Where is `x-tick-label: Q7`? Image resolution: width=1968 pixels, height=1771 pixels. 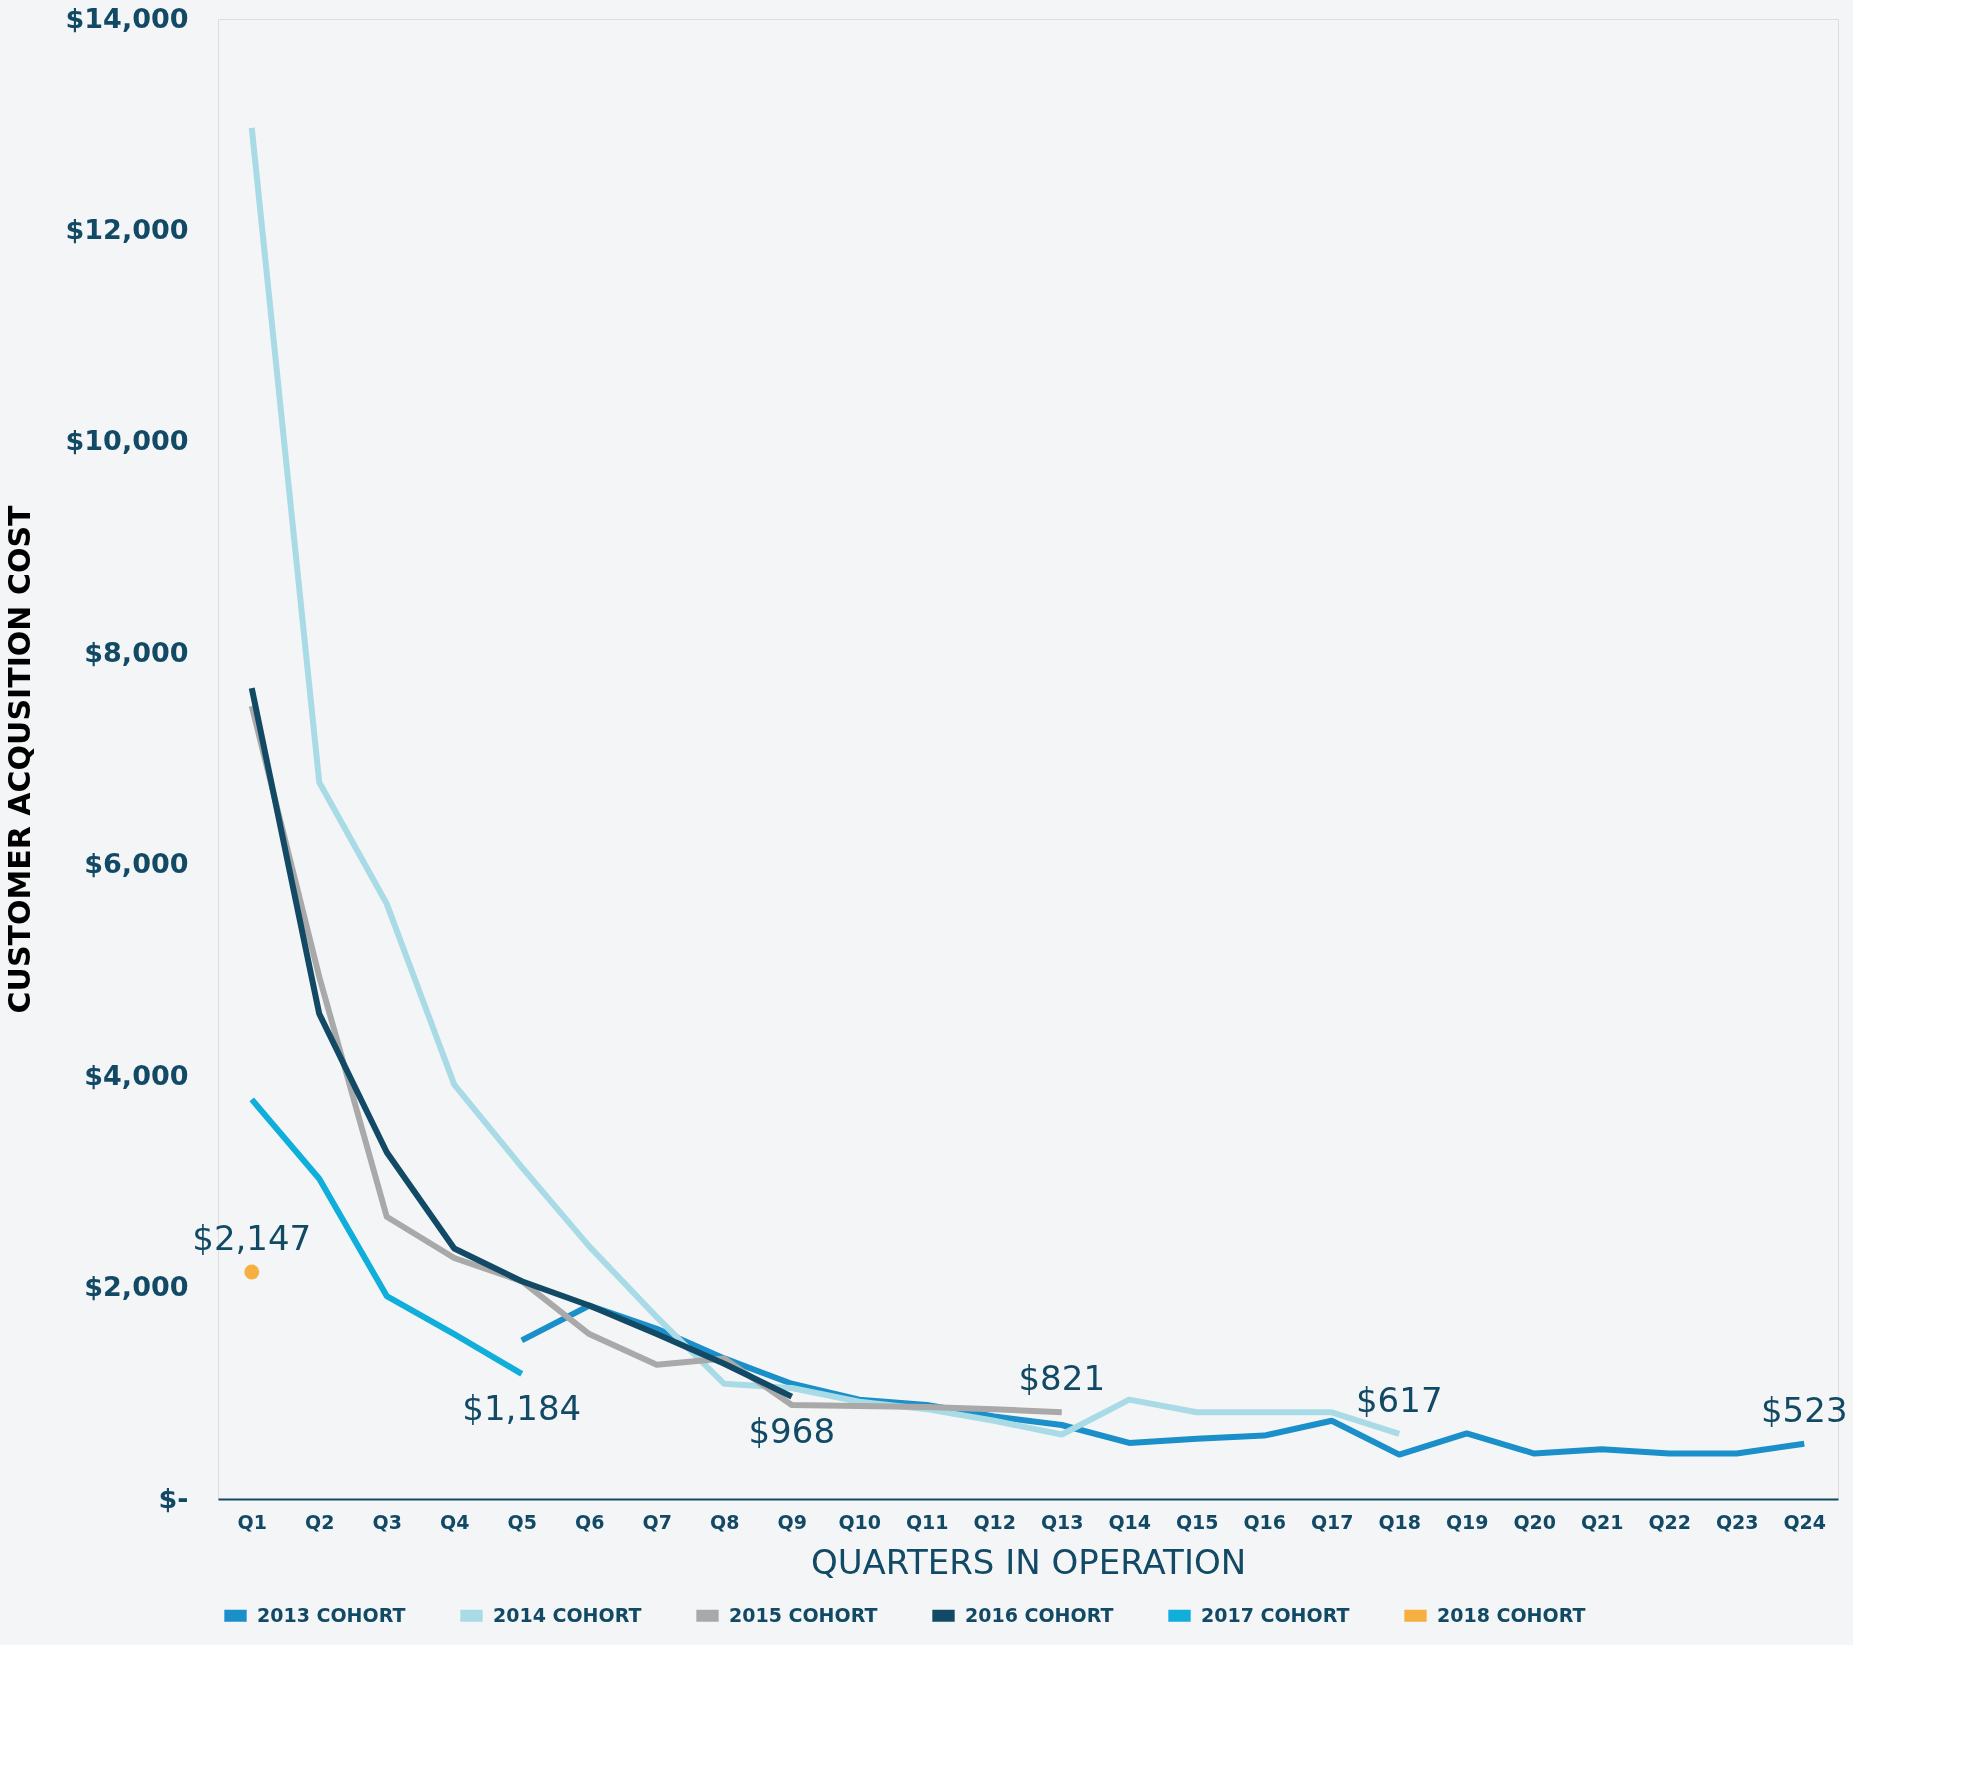 x-tick-label: Q7 is located at coordinates (657, 1521).